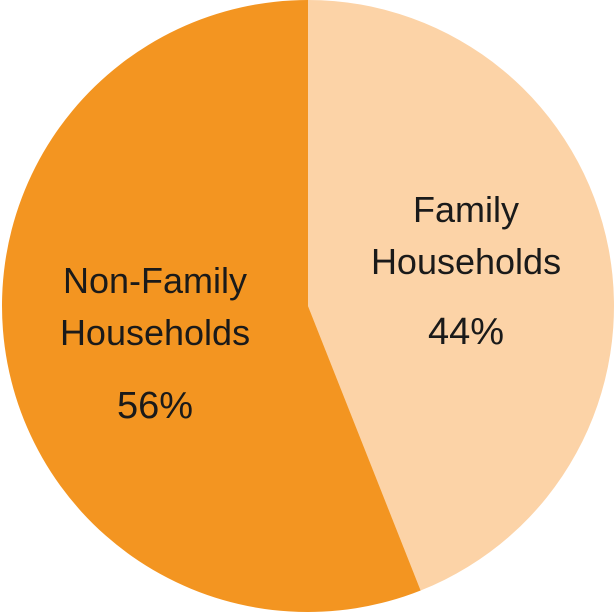 Image resolution: width=615 pixels, height=613 pixels. What do you see at coordinates (466, 209) in the screenshot?
I see `slice-label-0-line-0: Family` at bounding box center [466, 209].